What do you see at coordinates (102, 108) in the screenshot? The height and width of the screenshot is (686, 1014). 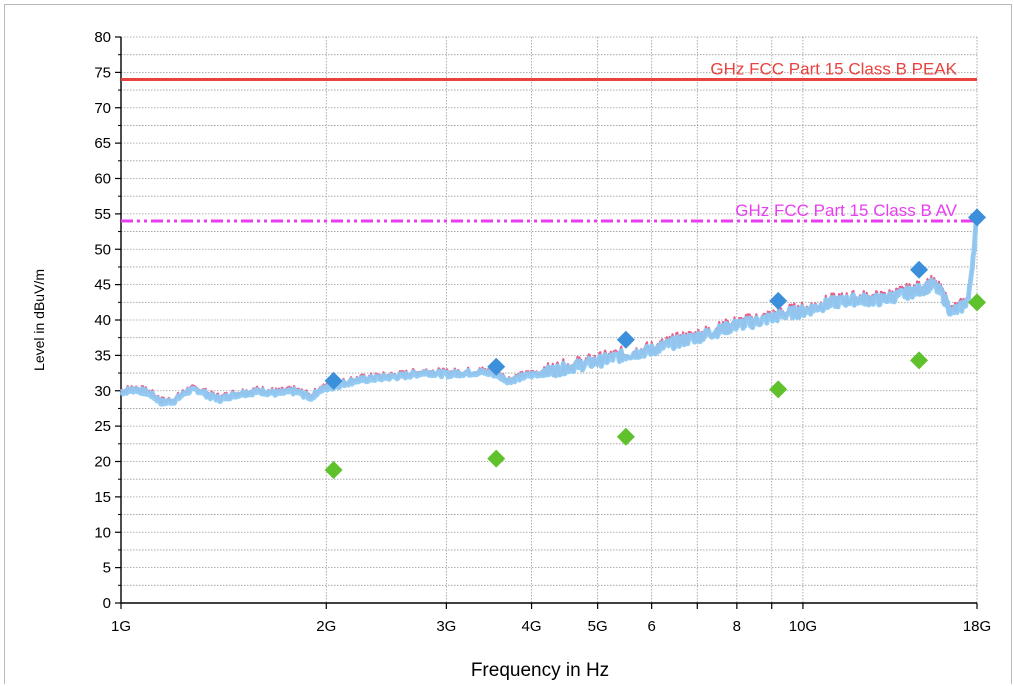 I see `y-tick-label: 70` at bounding box center [102, 108].